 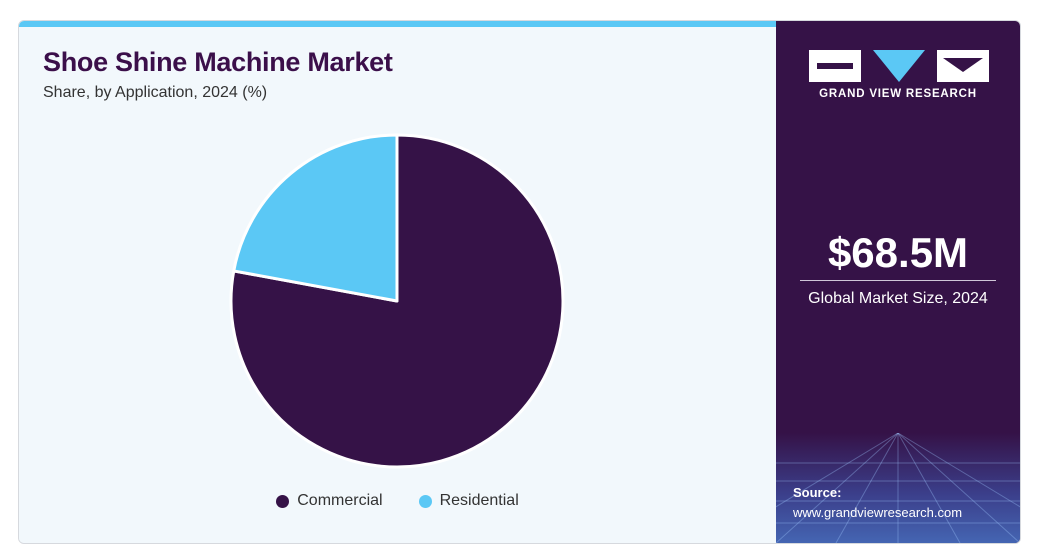 What do you see at coordinates (817, 492) in the screenshot?
I see `source-label: Source:` at bounding box center [817, 492].